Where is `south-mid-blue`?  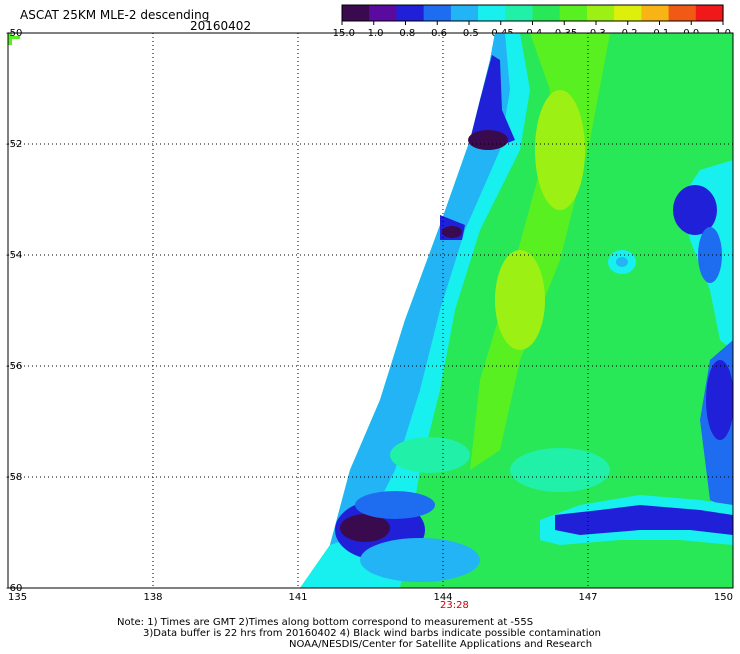 south-mid-blue is located at coordinates (395, 505).